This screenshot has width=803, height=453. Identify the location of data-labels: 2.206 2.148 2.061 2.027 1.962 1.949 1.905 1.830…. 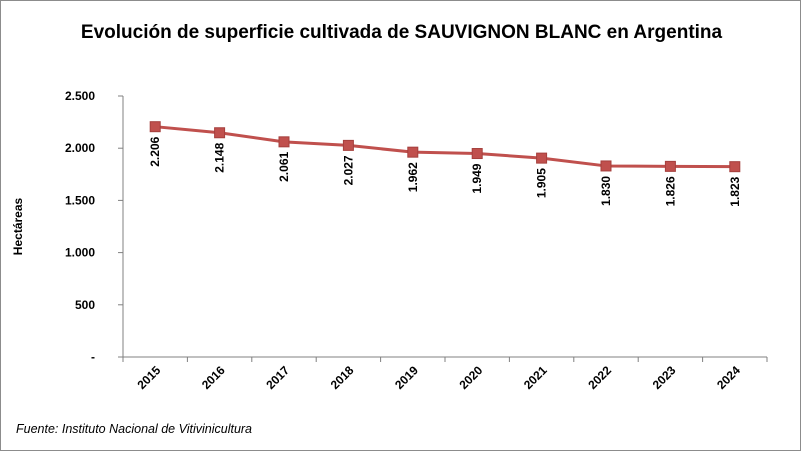
(445, 171).